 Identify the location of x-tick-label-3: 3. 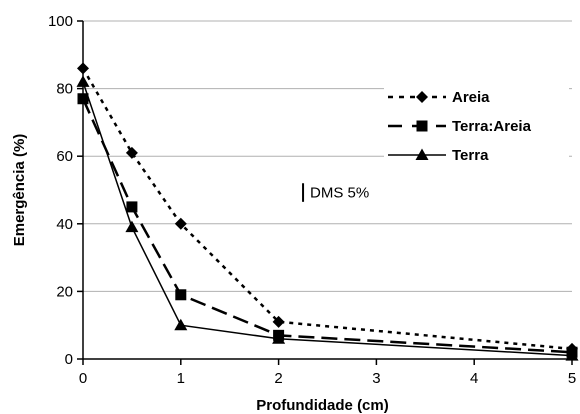
(376, 378).